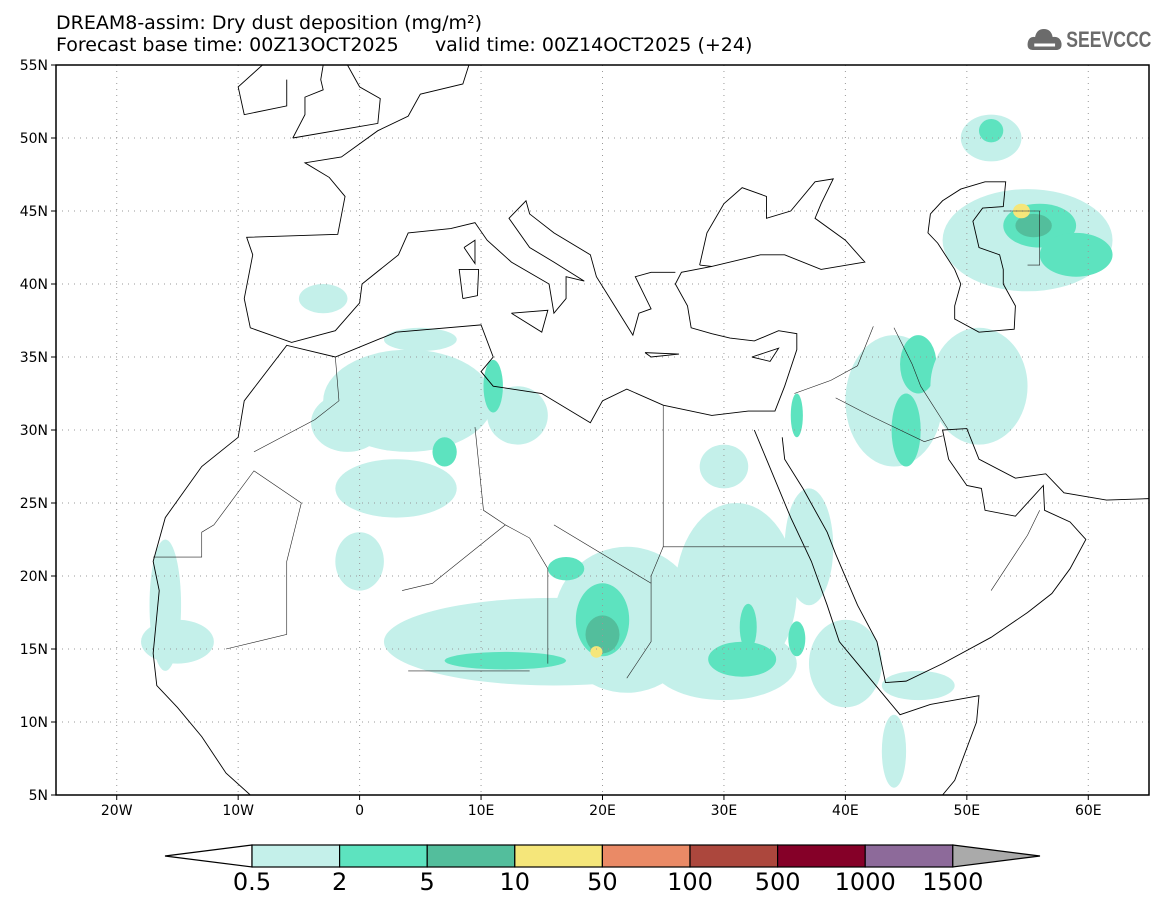 This screenshot has height=907, width=1165. What do you see at coordinates (339, 882) in the screenshot?
I see `colorbar-label: 2` at bounding box center [339, 882].